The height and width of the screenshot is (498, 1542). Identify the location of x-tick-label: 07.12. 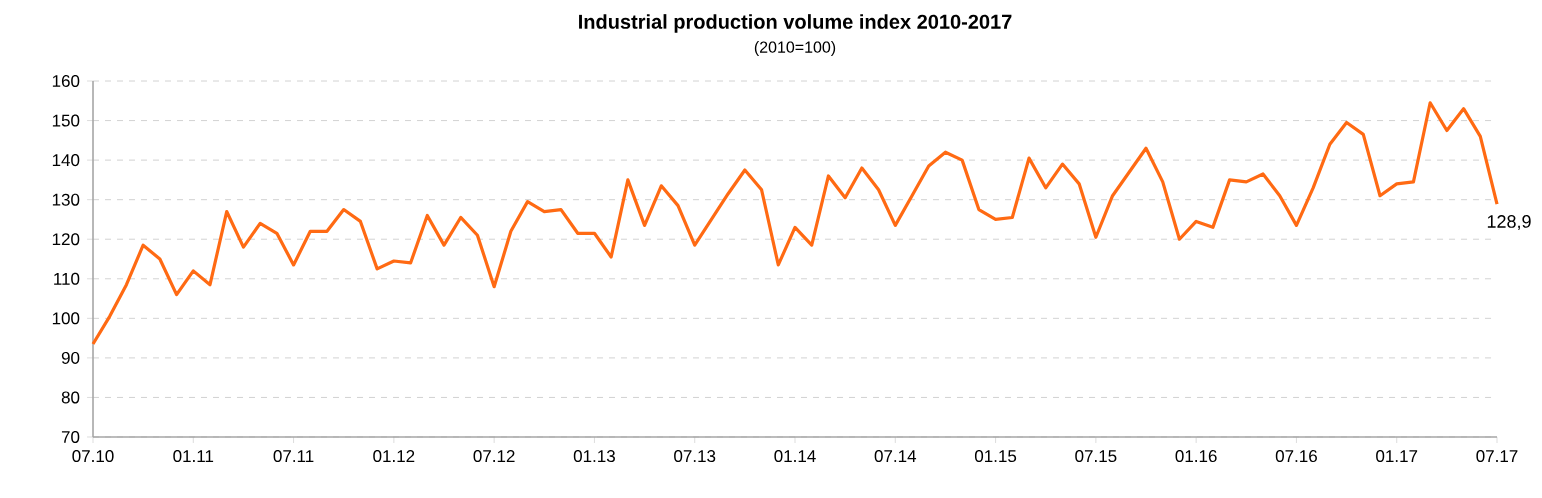
(494, 456).